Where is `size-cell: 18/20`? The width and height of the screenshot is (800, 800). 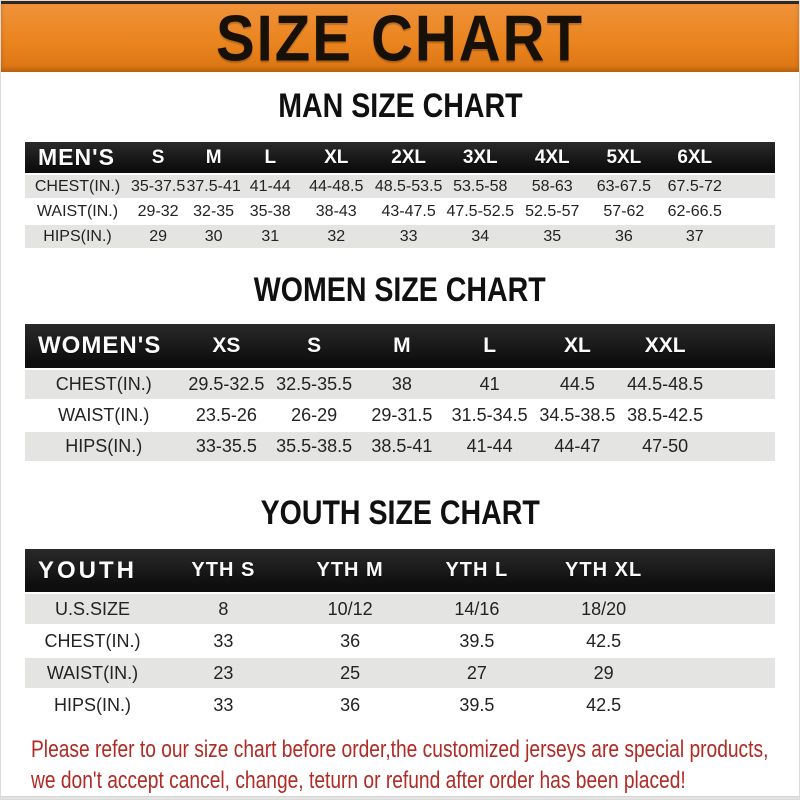
size-cell: 18/20 is located at coordinates (604, 608).